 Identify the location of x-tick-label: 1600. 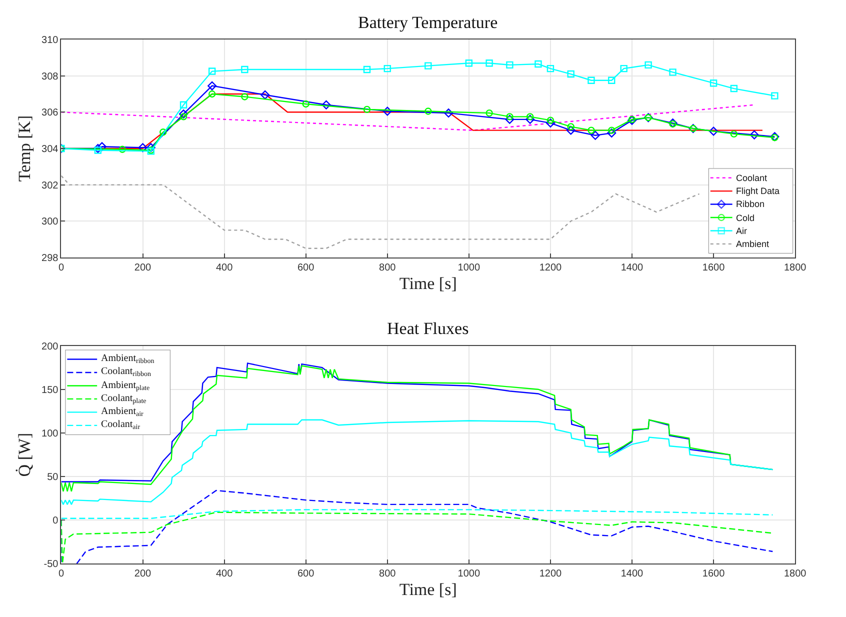
(714, 574).